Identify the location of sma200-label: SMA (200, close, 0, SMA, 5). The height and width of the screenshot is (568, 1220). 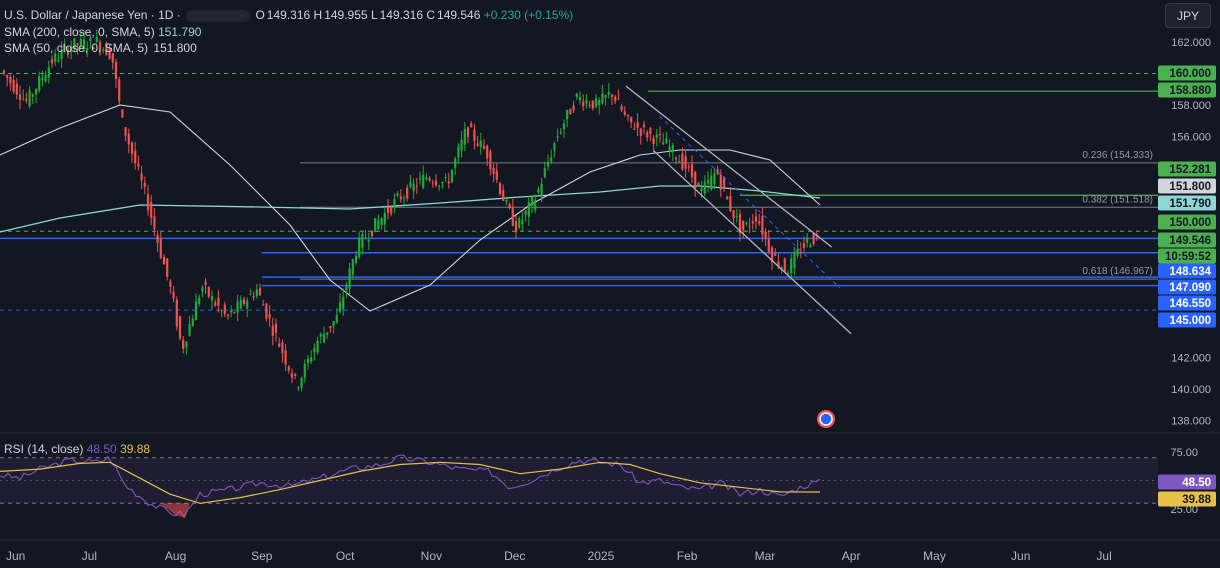
(79, 32).